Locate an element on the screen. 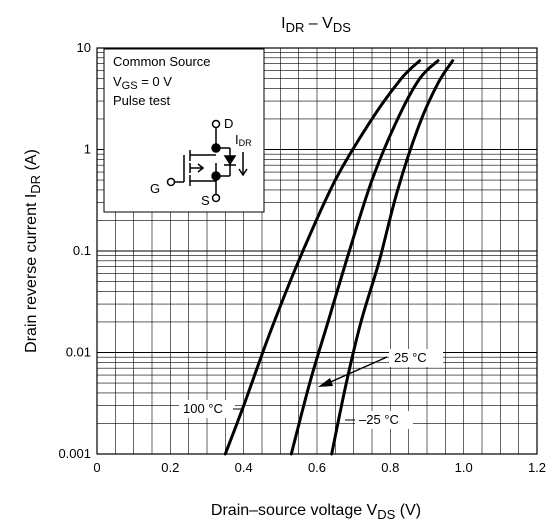 This screenshot has width=554, height=527. y-tick-labels: 0.001 0.01 0.1 1 10 is located at coordinates (74, 250).